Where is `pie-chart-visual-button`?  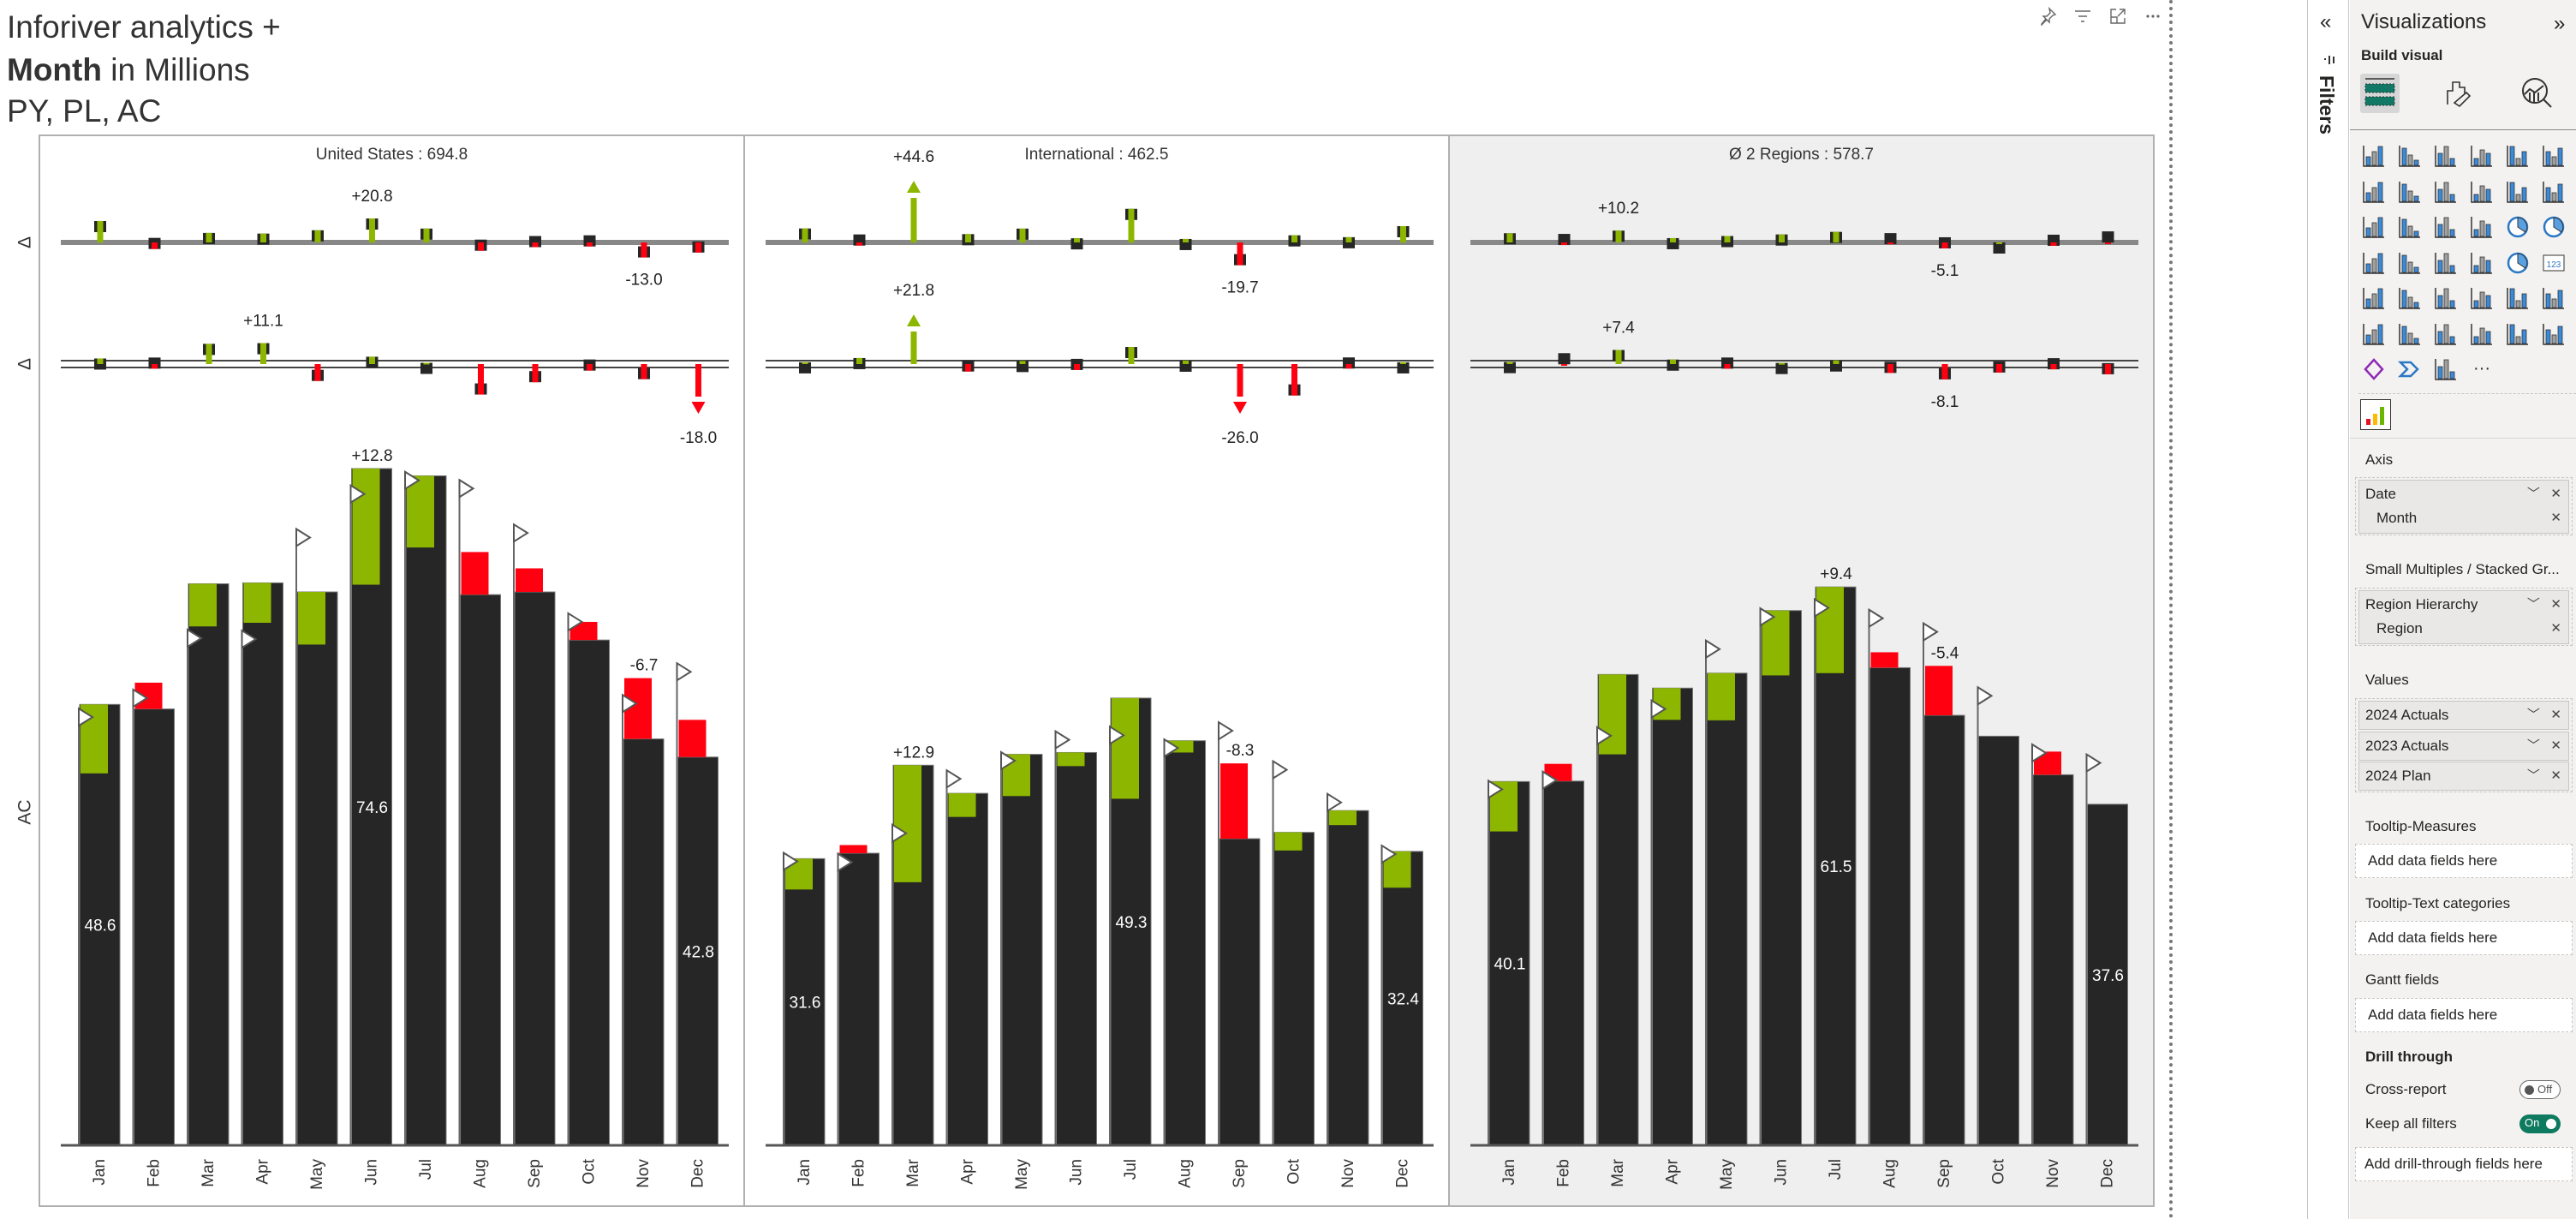
pie-chart-visual-button is located at coordinates (2518, 228).